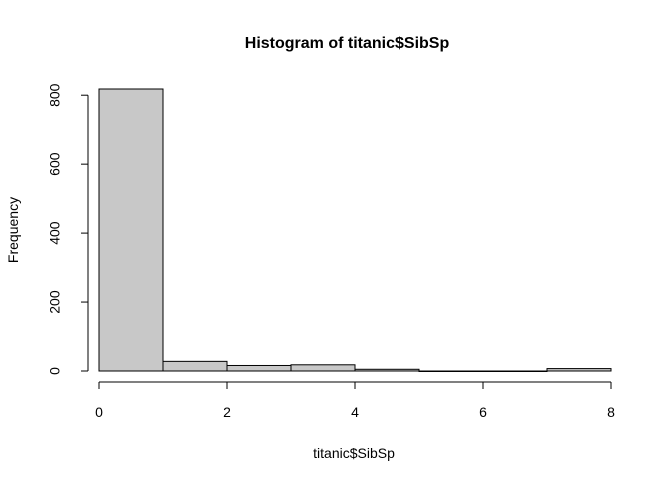 The height and width of the screenshot is (485, 672). Describe the element at coordinates (55, 164) in the screenshot. I see `y-tick-label: 600` at that location.